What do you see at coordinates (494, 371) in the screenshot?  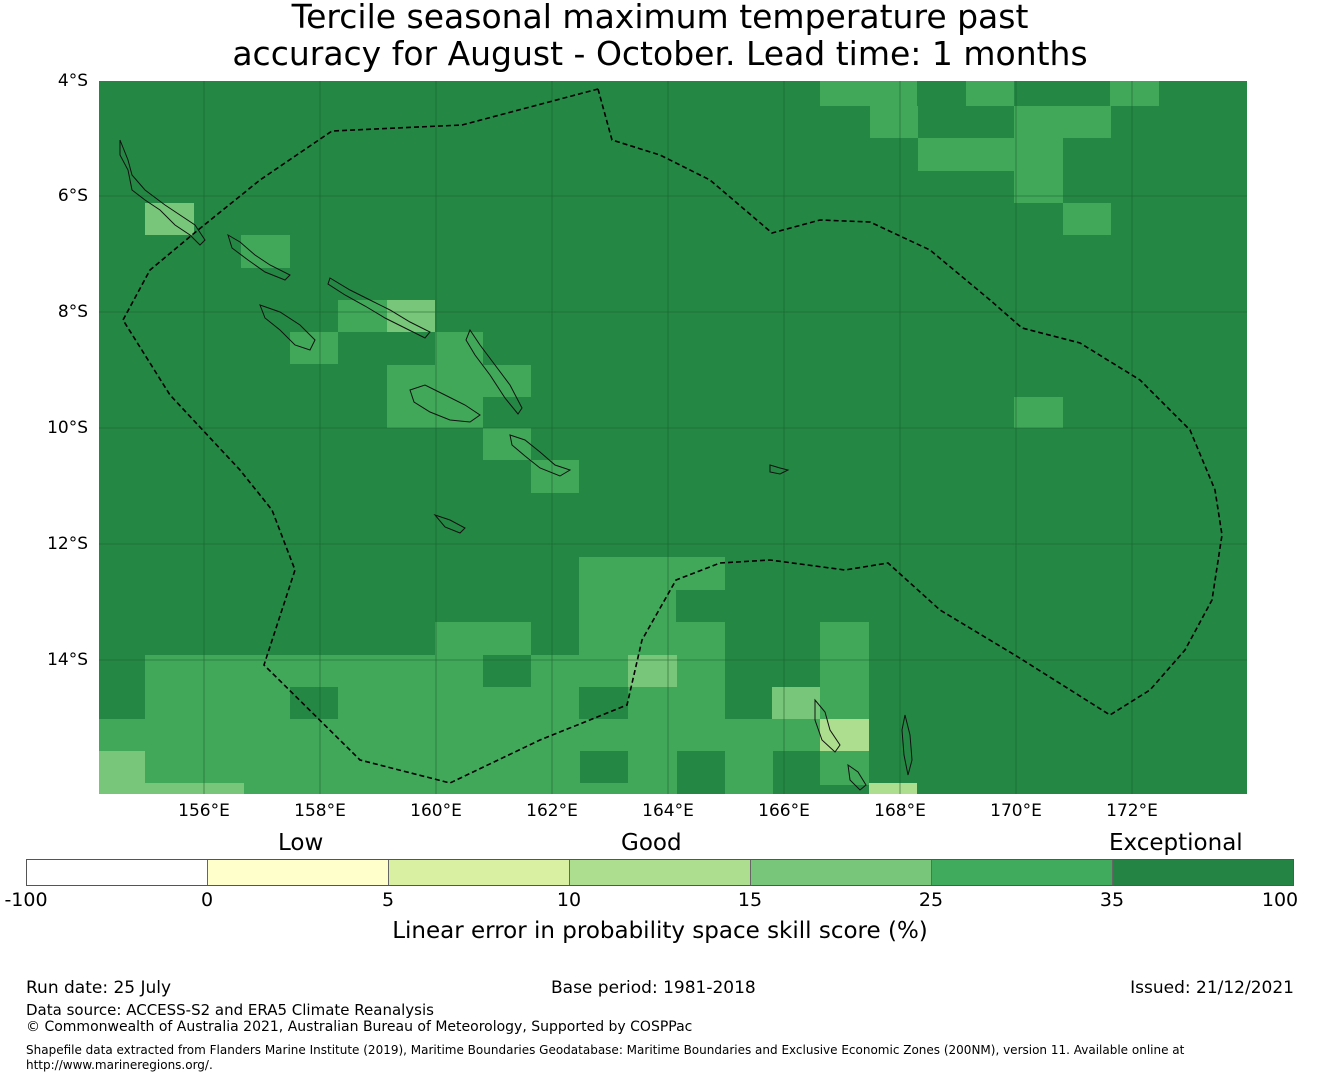 I see `coastline-malaita` at bounding box center [494, 371].